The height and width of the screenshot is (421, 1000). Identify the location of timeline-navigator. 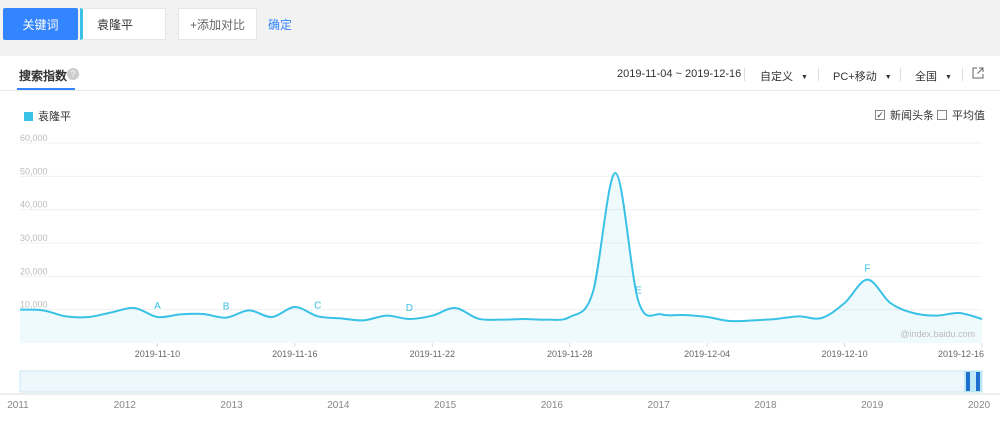
(501, 381).